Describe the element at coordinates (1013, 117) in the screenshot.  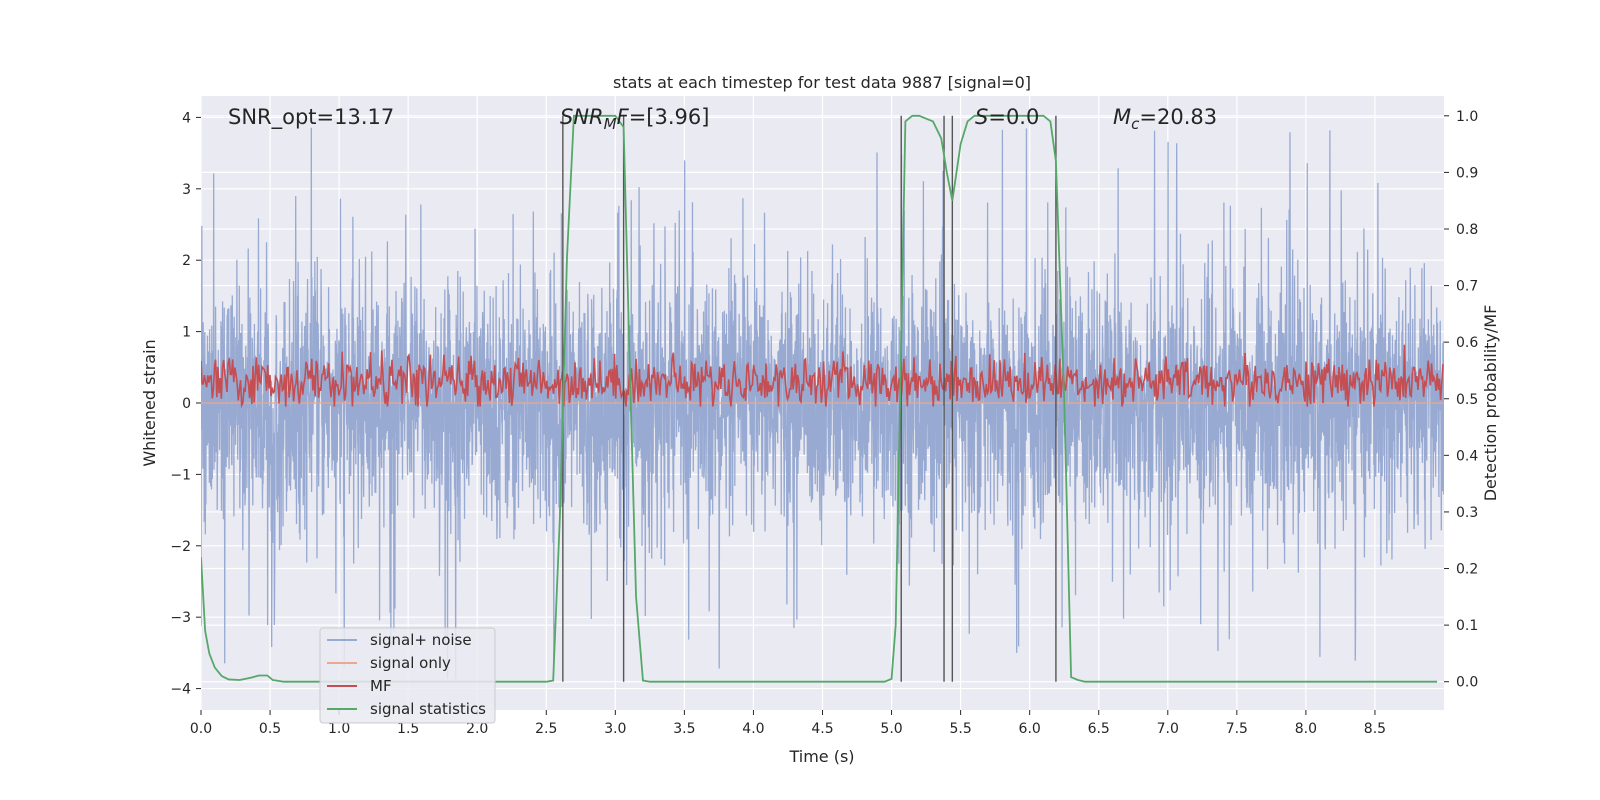
I see `s-value: =0.0` at that location.